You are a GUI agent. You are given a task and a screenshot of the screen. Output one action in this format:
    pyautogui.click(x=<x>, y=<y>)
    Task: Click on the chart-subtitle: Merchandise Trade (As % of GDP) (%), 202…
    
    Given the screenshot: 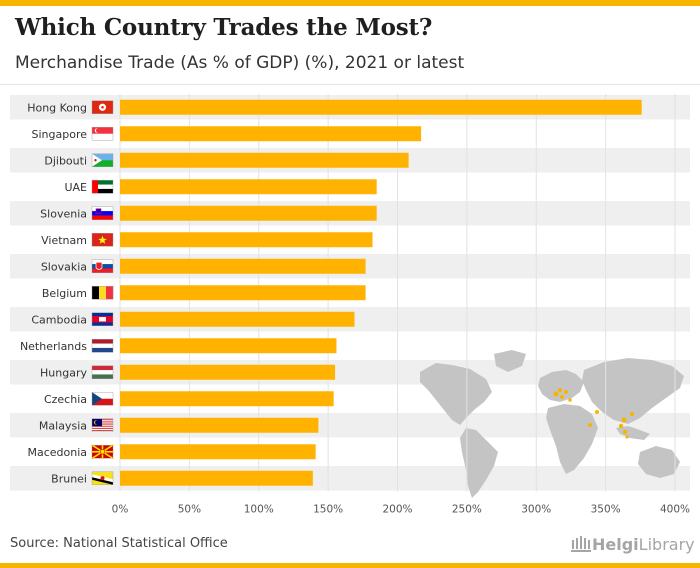 What is the action you would take?
    pyautogui.click(x=240, y=63)
    